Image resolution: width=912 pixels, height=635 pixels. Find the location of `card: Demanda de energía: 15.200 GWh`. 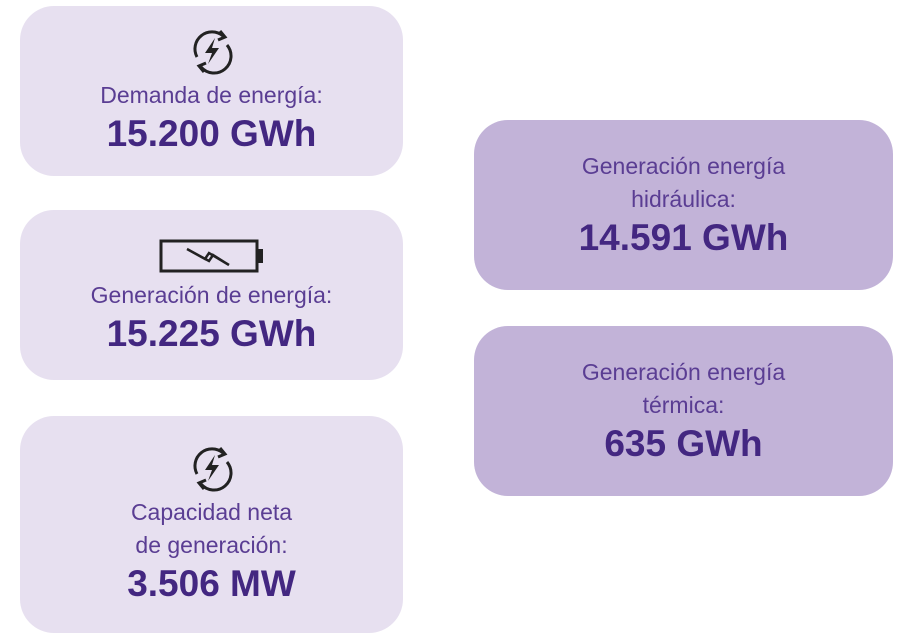

card: Demanda de energía: 15.200 GWh is located at coordinates (211, 91).